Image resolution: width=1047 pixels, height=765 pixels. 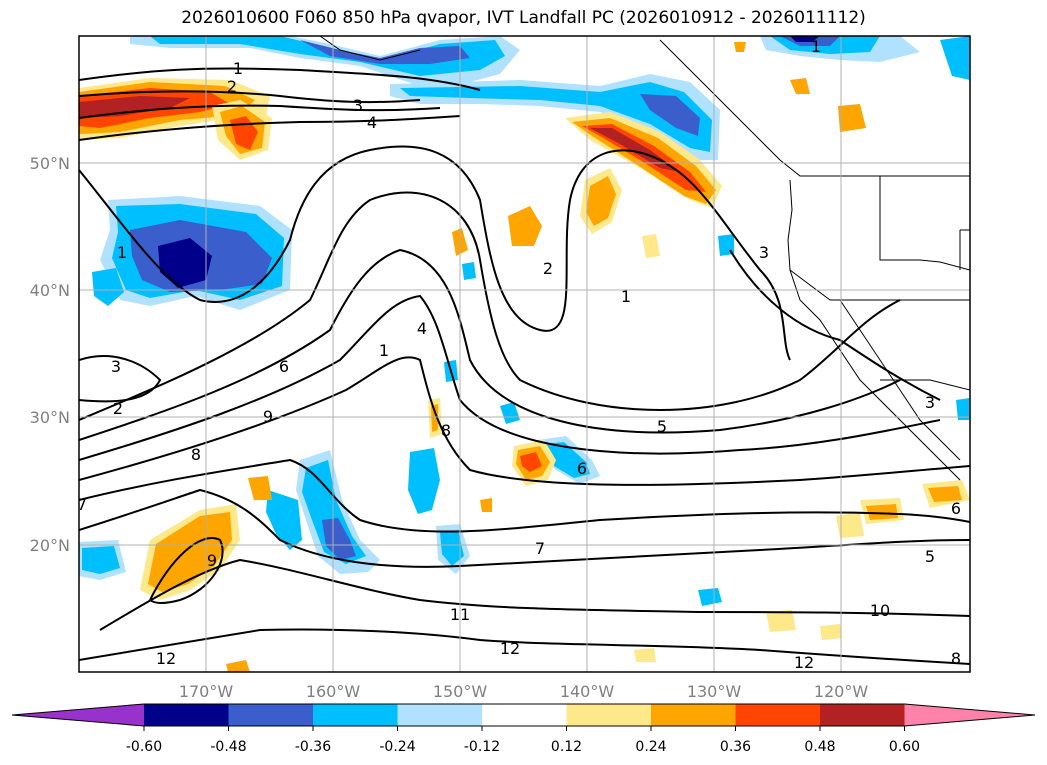 I want to click on contour-label: 10, so click(x=880, y=610).